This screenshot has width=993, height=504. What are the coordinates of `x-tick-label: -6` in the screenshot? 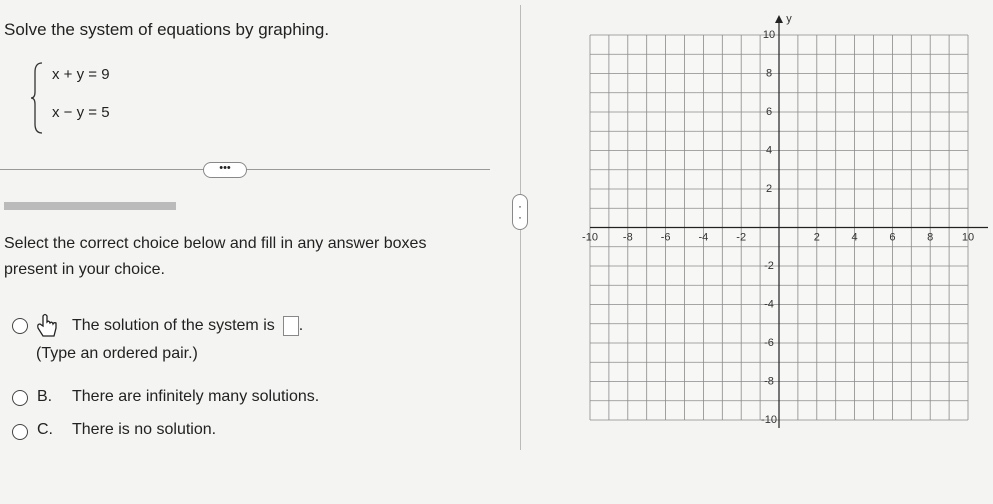 It's located at (666, 237).